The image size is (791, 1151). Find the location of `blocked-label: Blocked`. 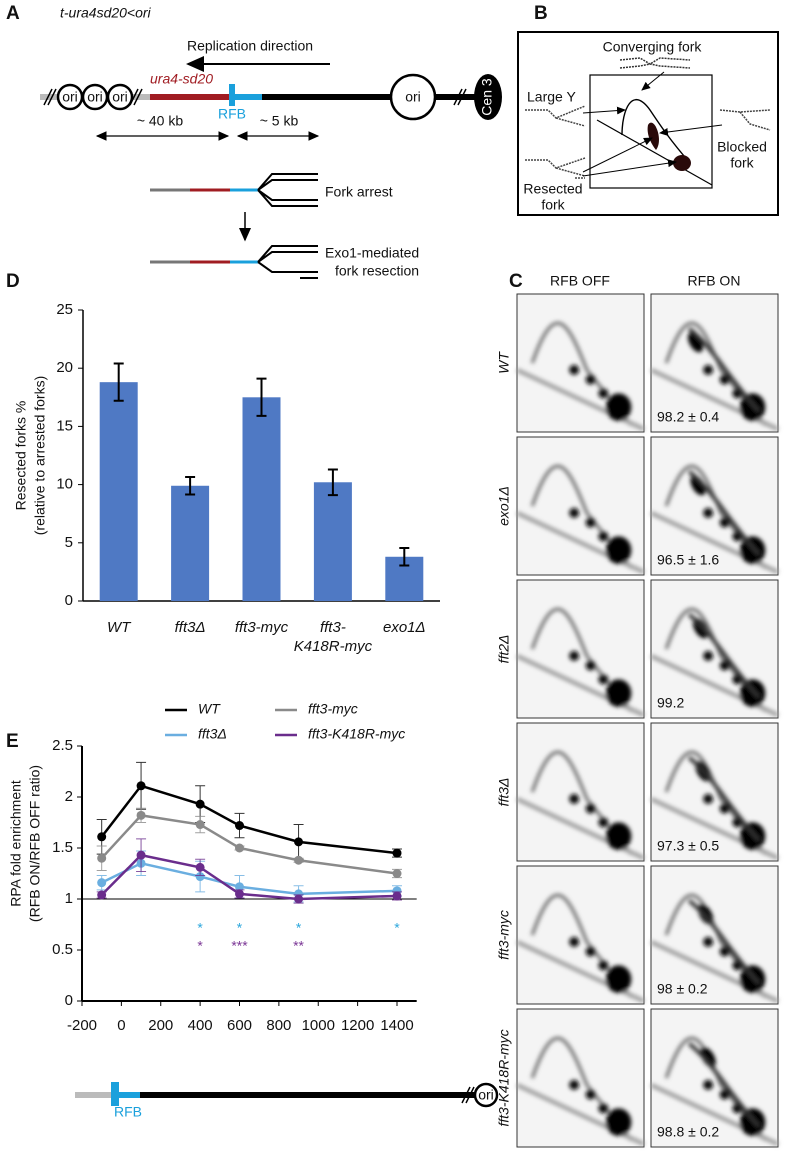

blocked-label: Blocked is located at coordinates (742, 147).